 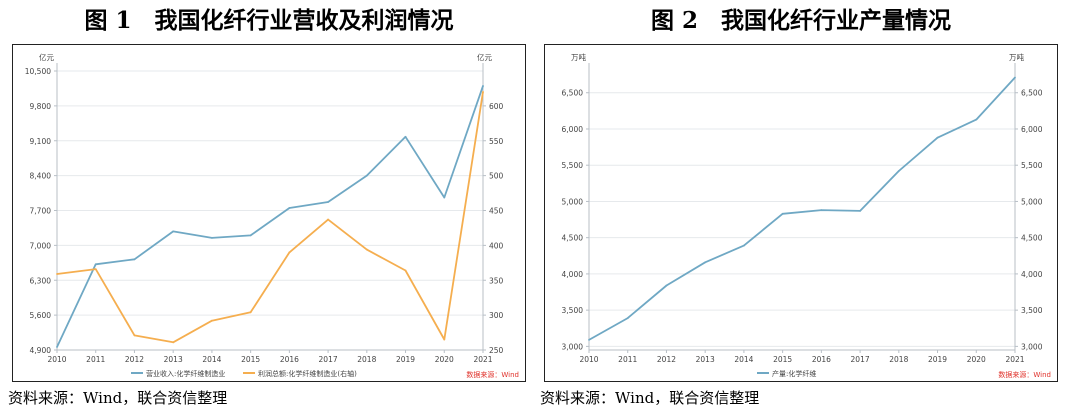 I want to click on right-tick-label: 6,500, so click(x=1032, y=93).